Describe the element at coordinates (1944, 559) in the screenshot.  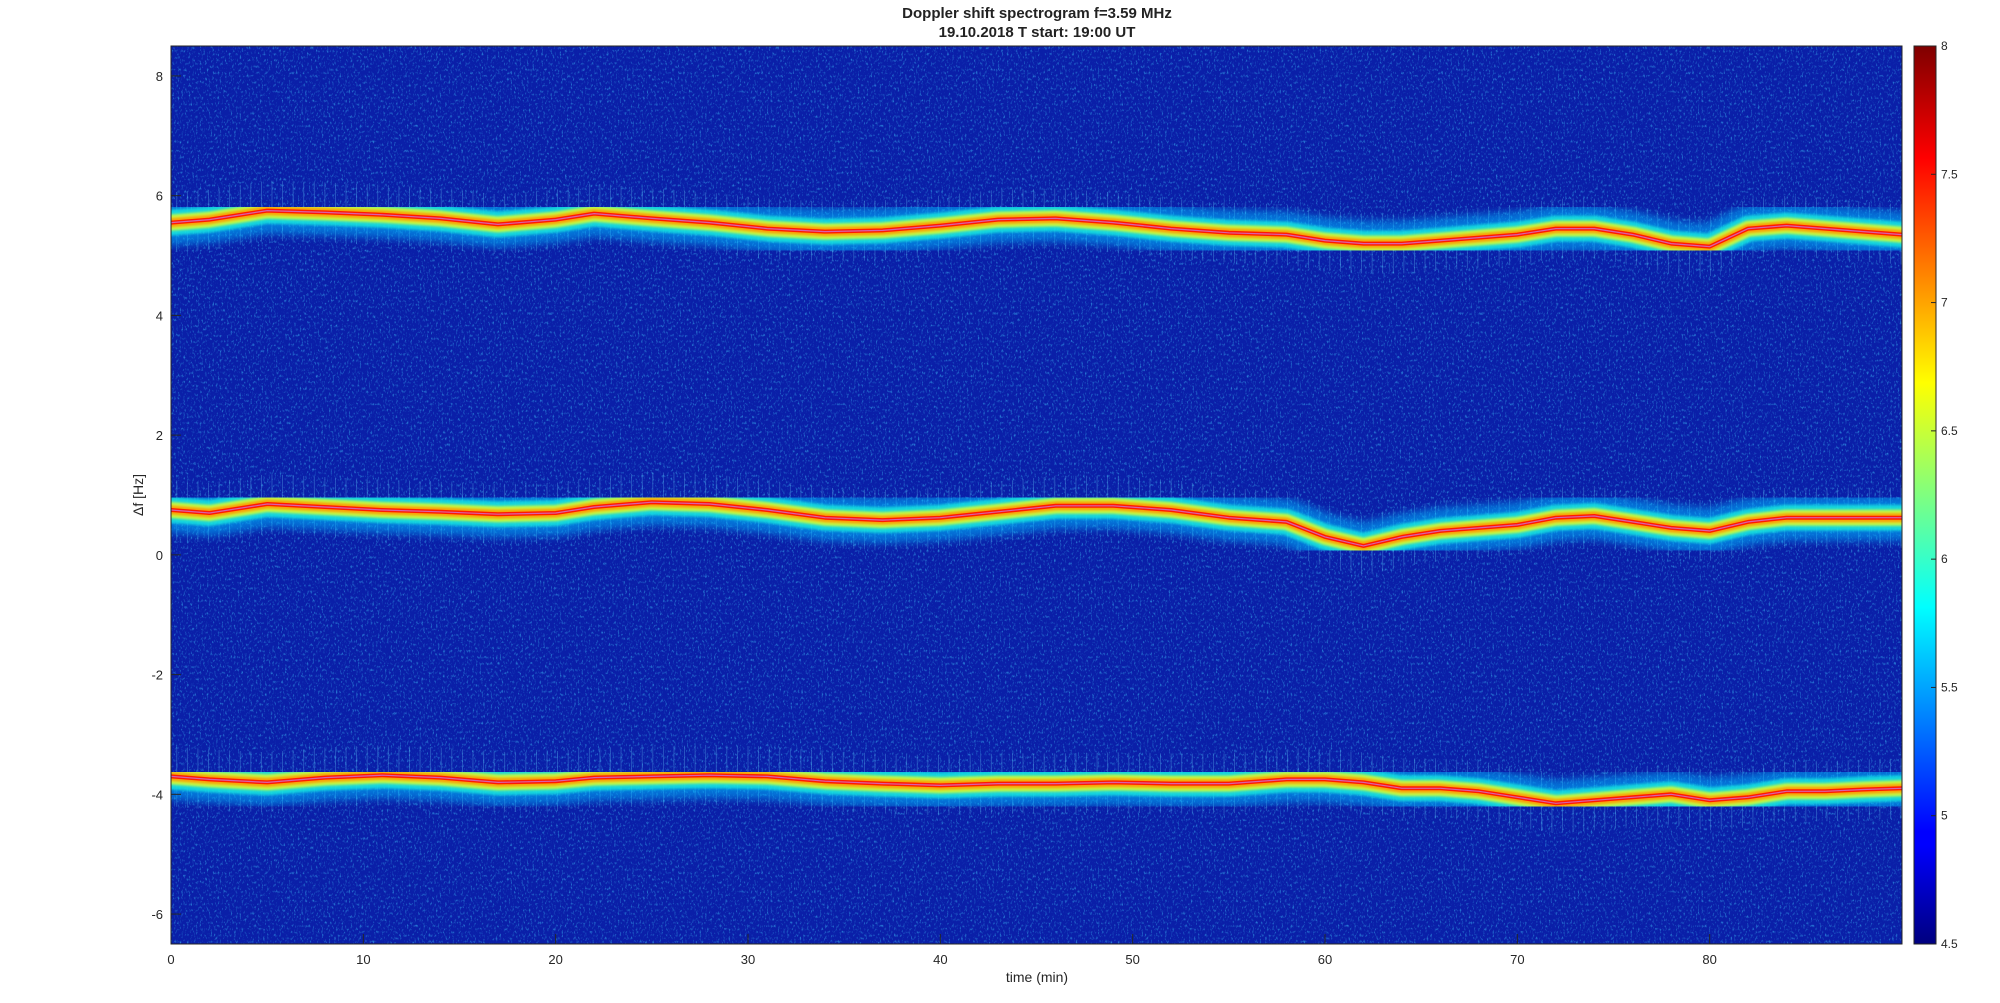
I see `colorbar-tick-label: 6` at that location.